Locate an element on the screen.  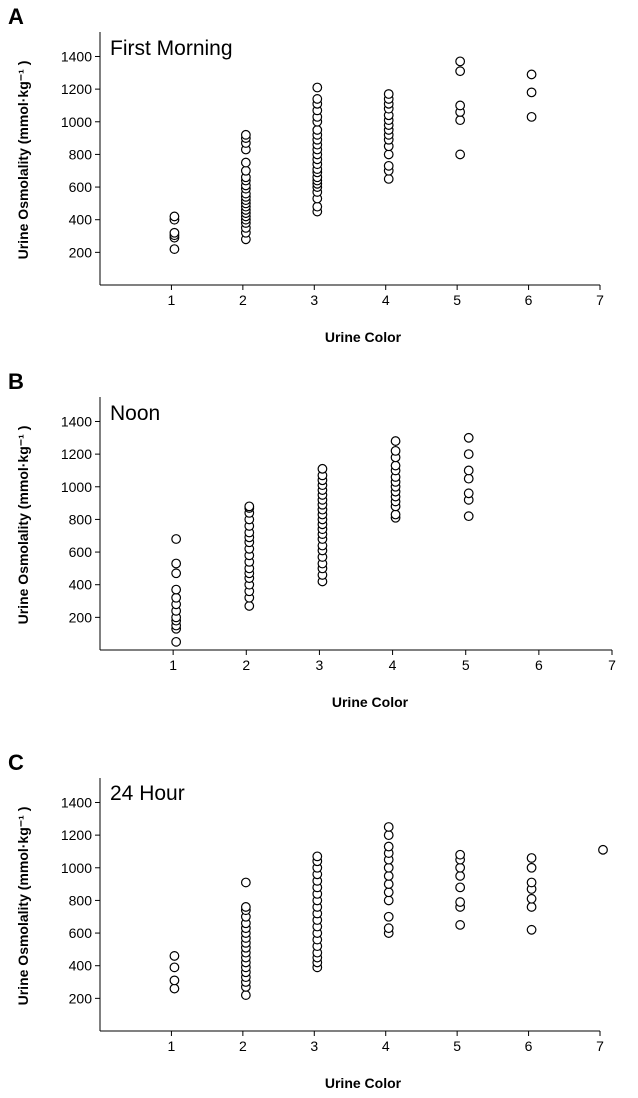
y-tick-label: 1200 is located at coordinates (76, 835).